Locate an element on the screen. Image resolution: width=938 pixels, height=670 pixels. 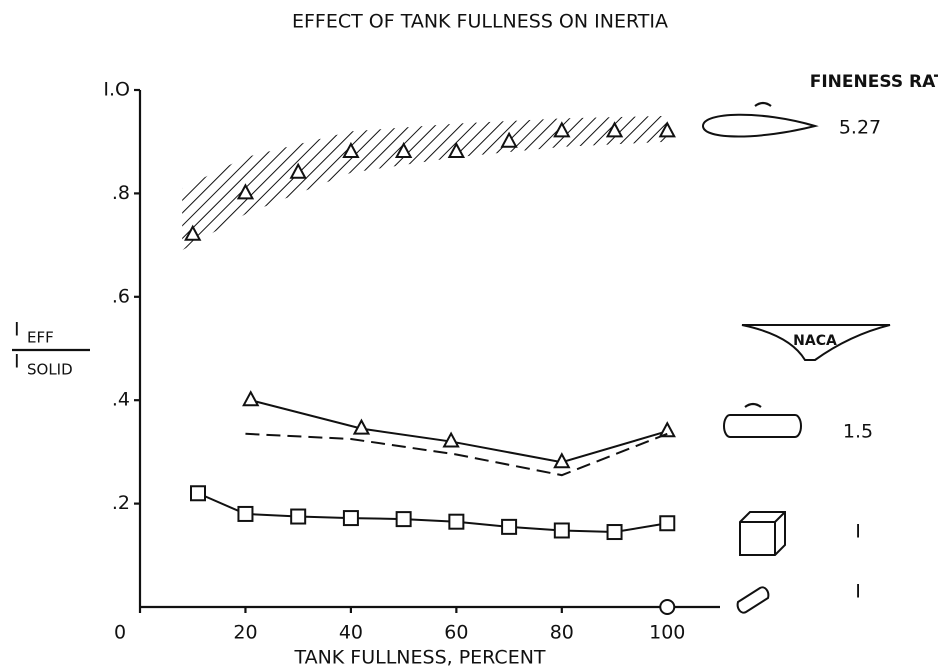
y-tick-label: I.O is located at coordinates (116, 90).